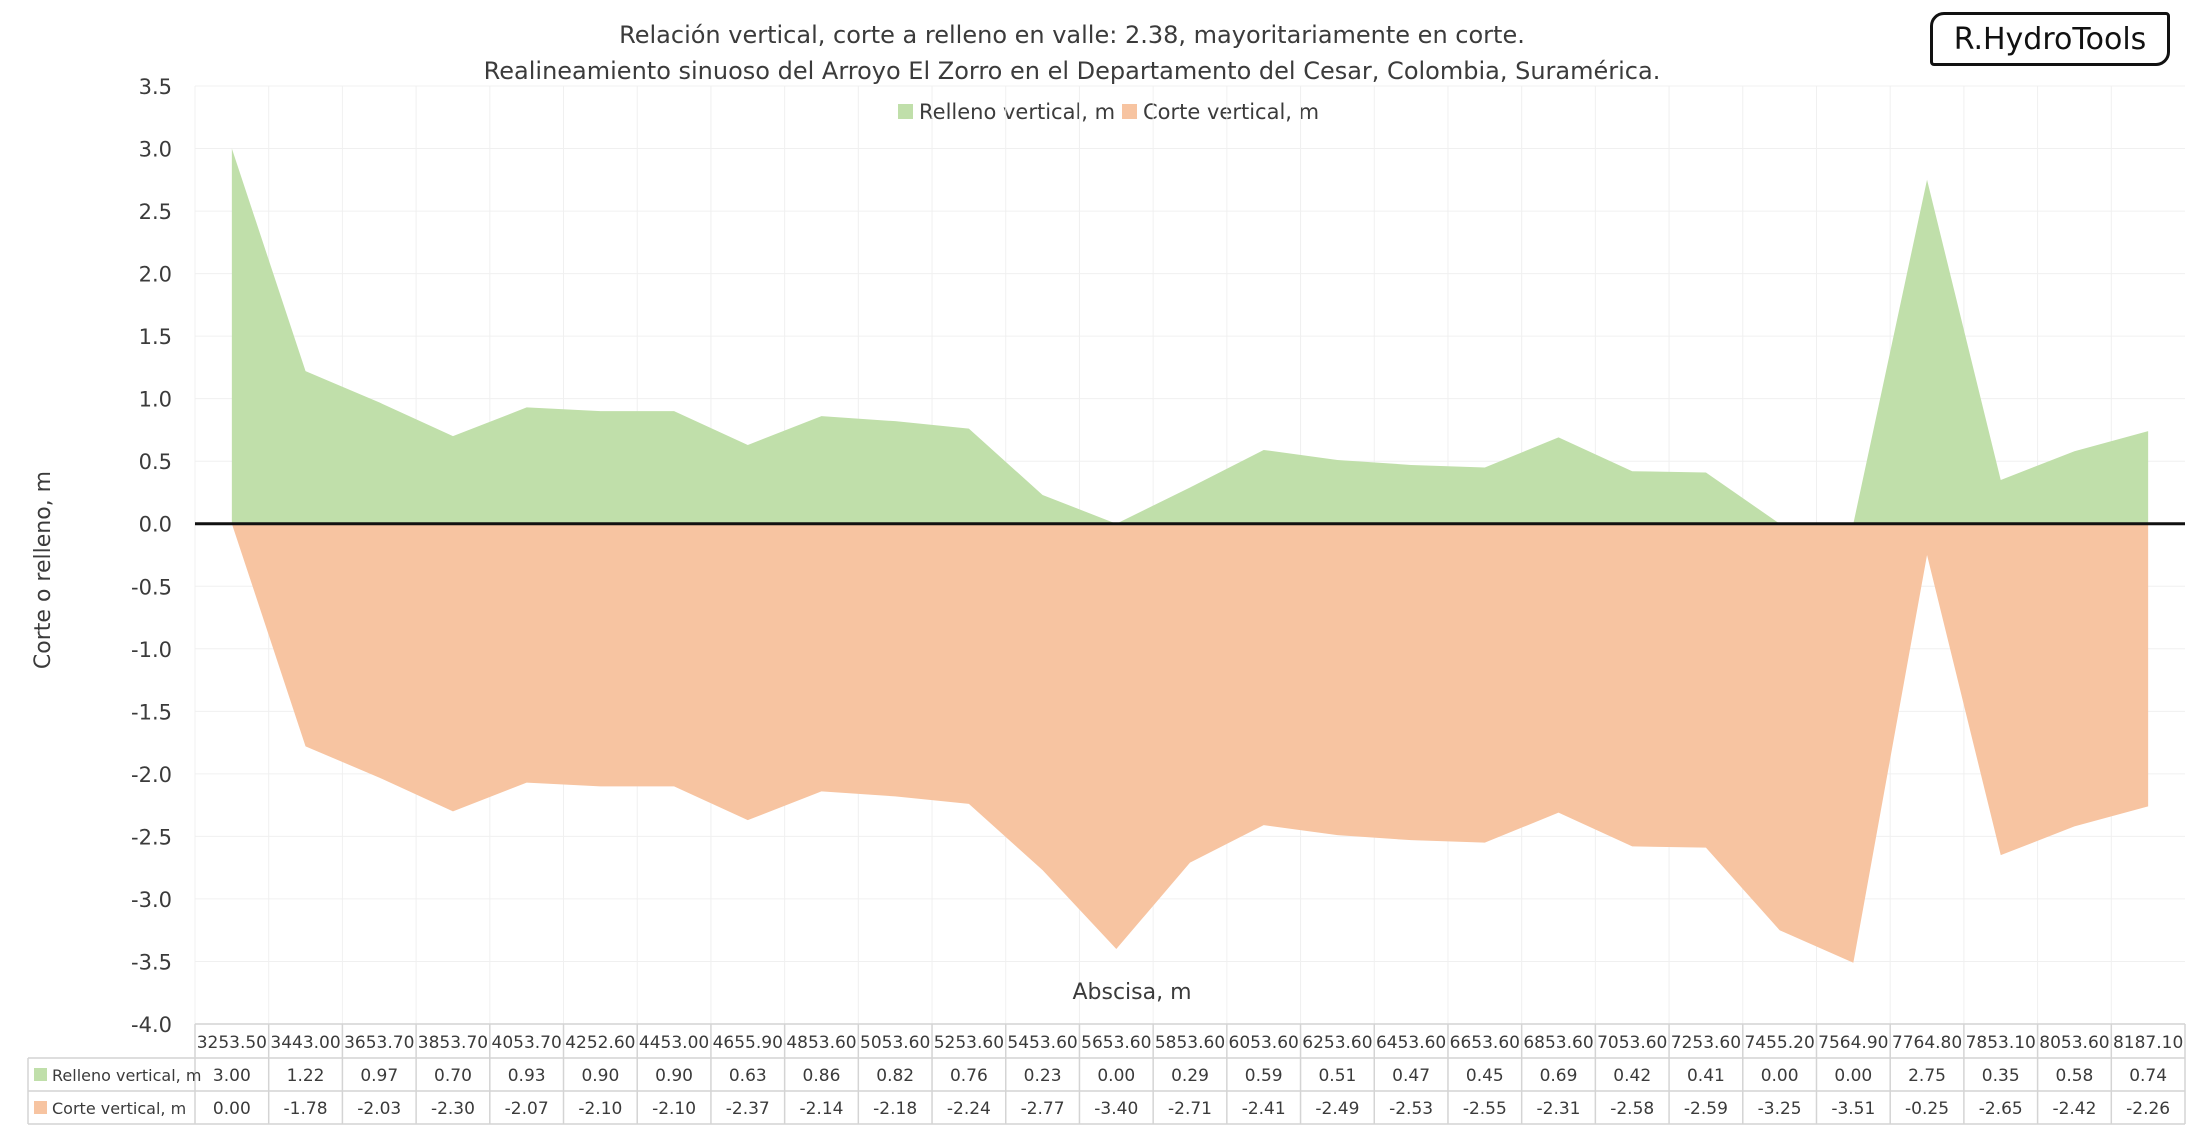 This screenshot has height=1126, width=2192. I want to click on table-cell-value: 0.47, so click(1411, 1076).